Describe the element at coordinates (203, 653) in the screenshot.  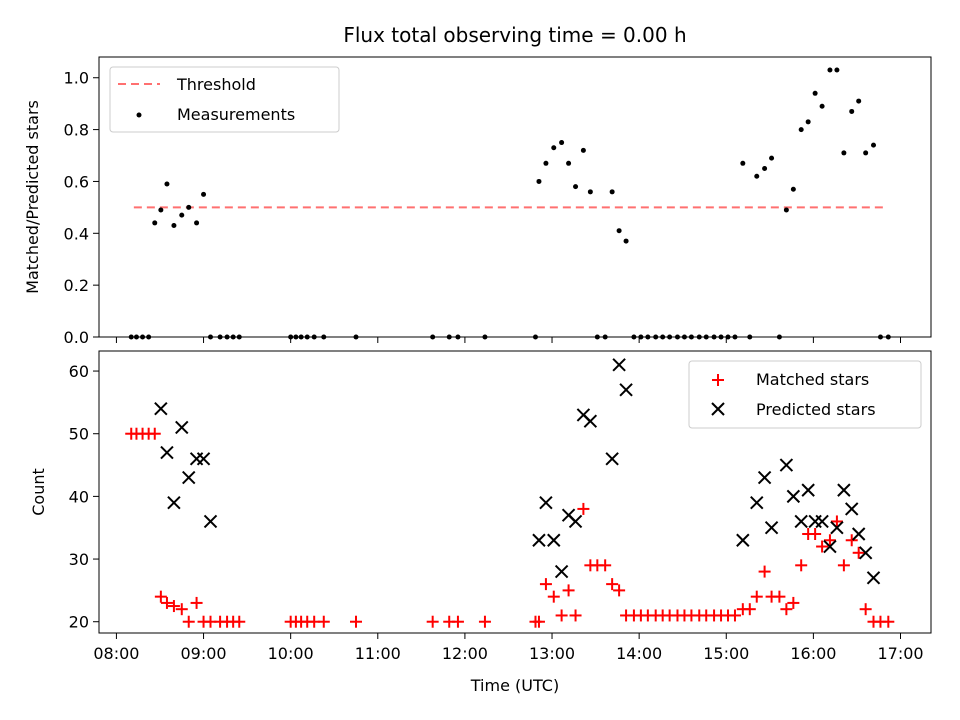
I see `x-tick-label: 09:00` at that location.